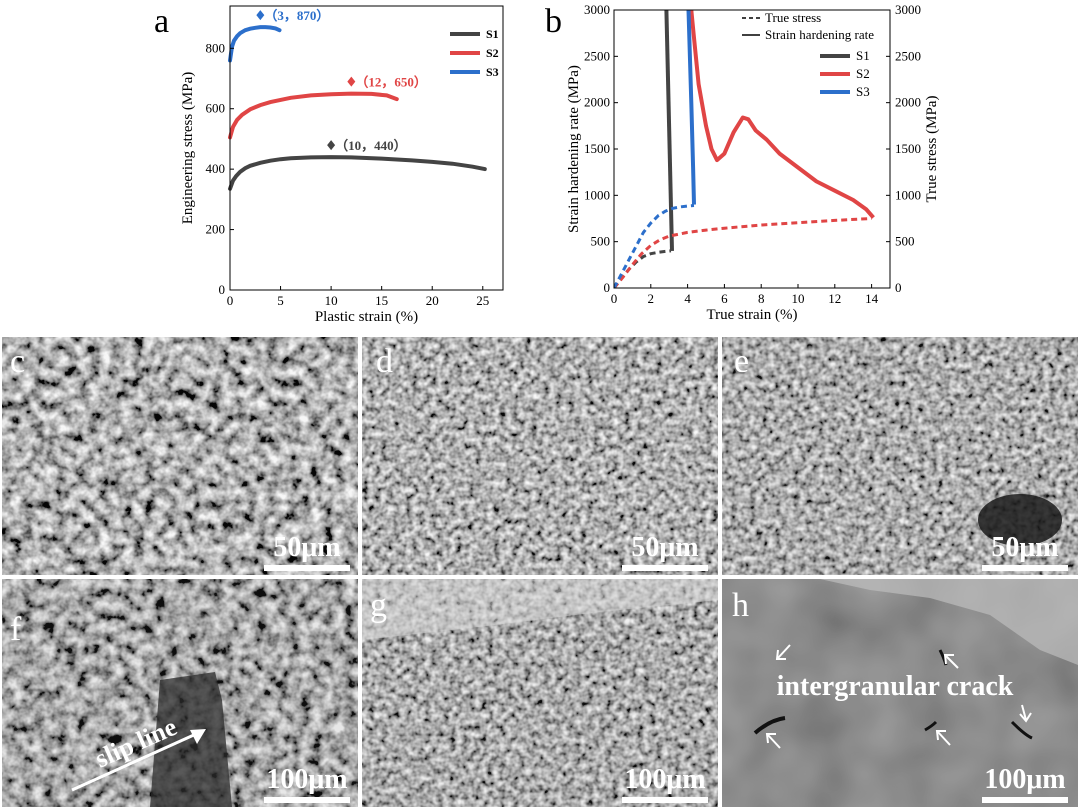 This screenshot has height=812, width=1080. I want to click on panel-b-ytick-label: 2500, so click(597, 55).